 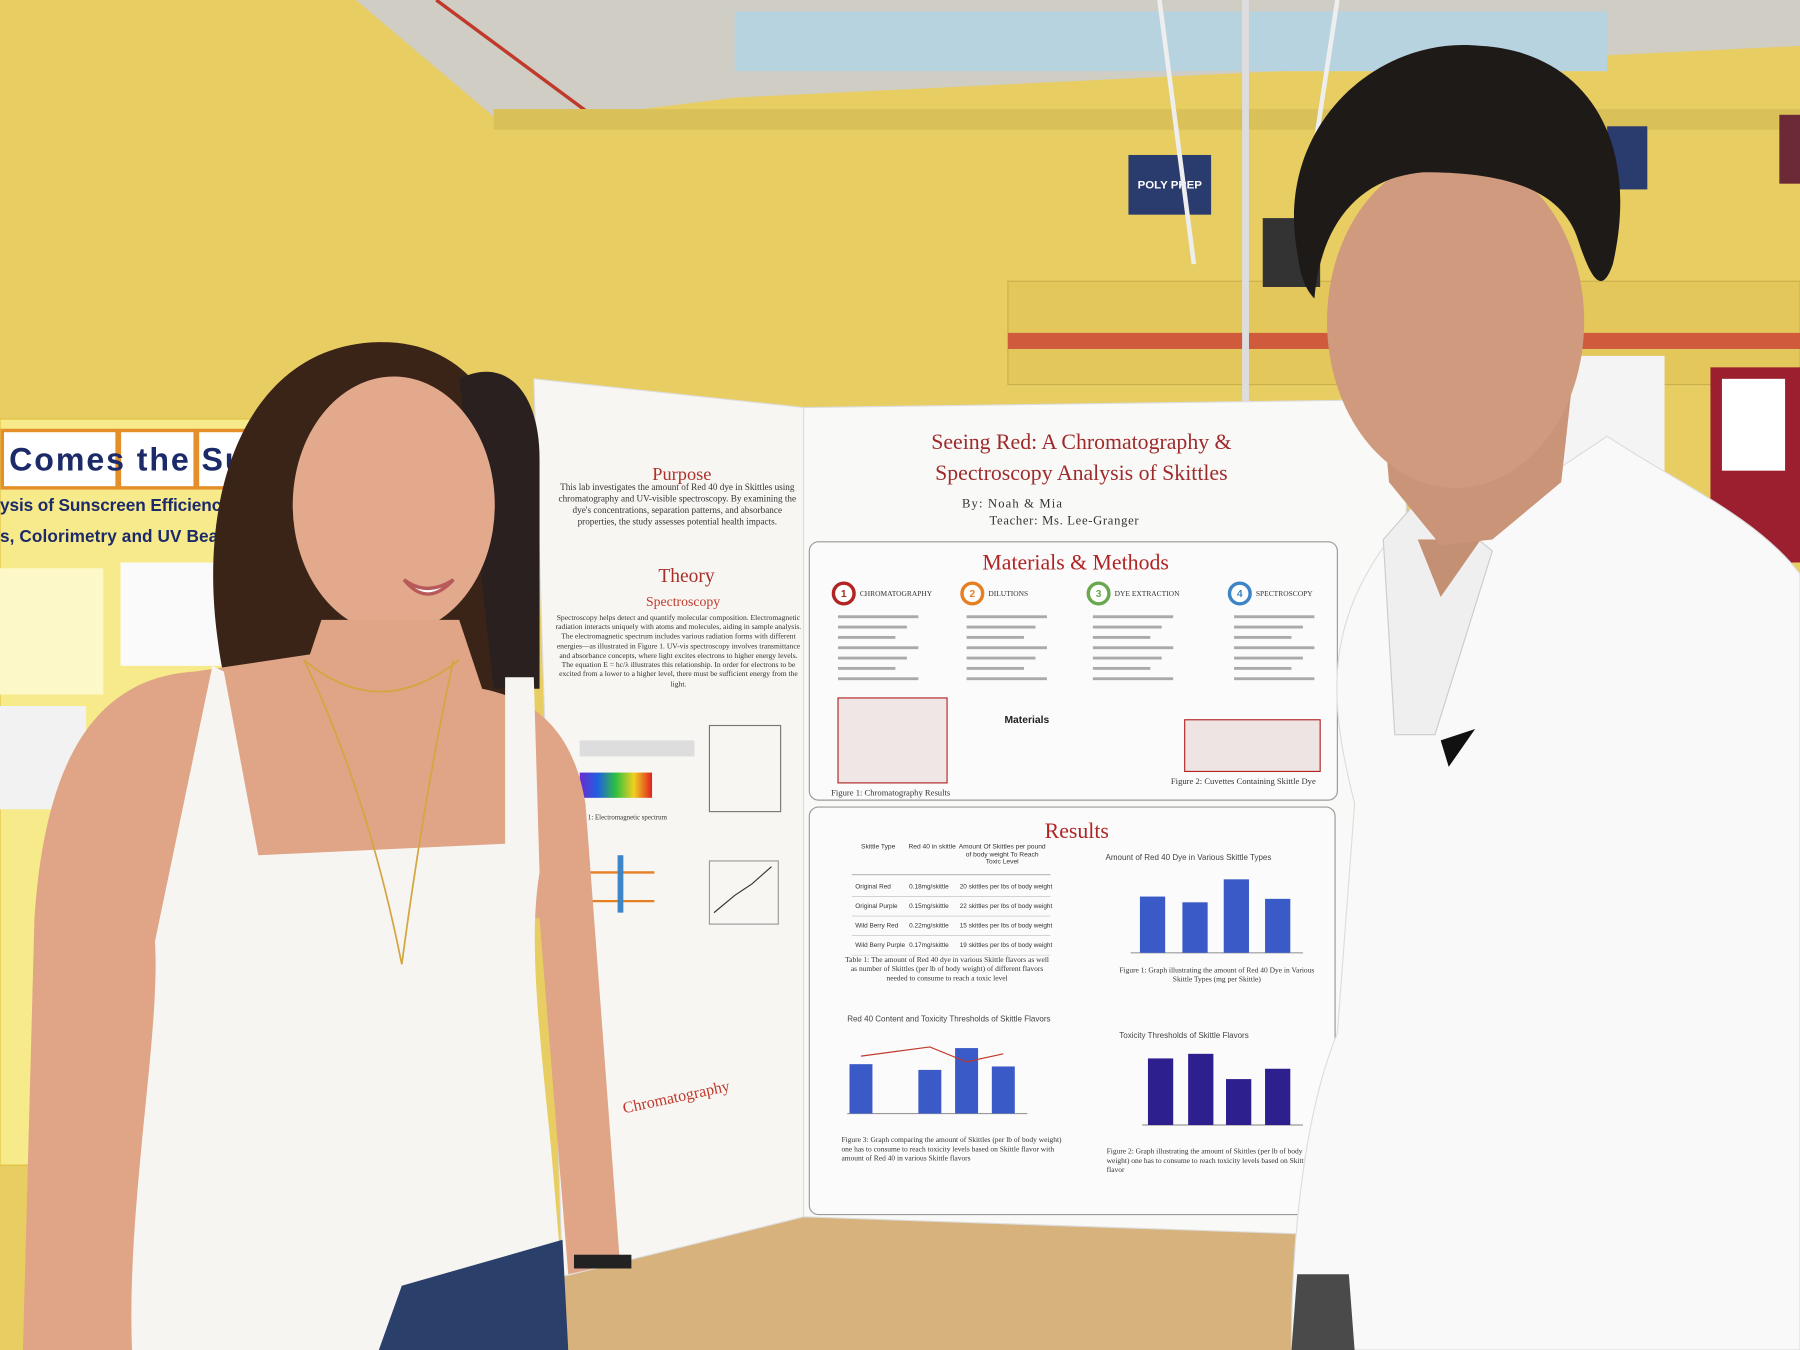 I want to click on spectroscopy-heading: Spectroscopy, so click(x=683, y=601).